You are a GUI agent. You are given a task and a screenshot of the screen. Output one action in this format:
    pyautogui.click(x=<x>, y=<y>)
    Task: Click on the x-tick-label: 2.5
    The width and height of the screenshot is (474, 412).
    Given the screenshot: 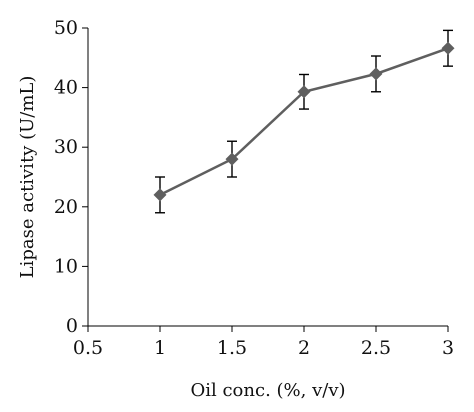 What is the action you would take?
    pyautogui.click(x=376, y=348)
    